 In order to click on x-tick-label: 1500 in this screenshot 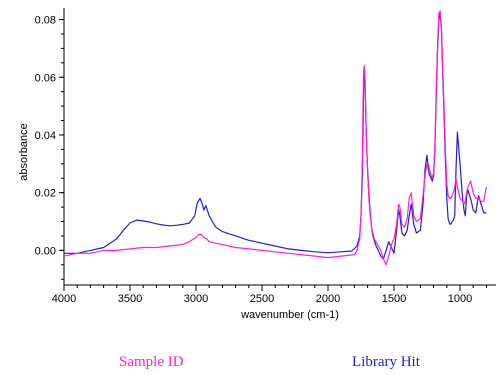, I will do `click(394, 299)`.